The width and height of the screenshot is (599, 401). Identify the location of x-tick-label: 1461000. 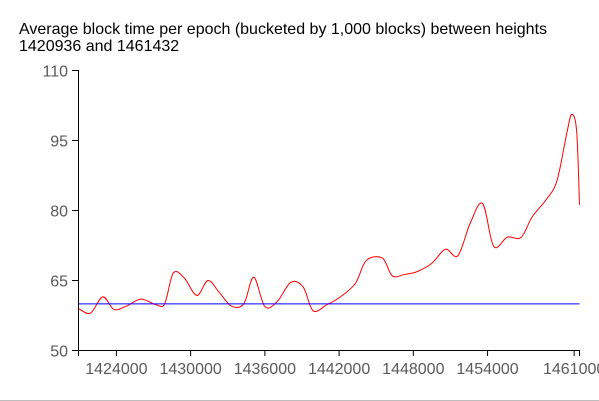
(571, 369).